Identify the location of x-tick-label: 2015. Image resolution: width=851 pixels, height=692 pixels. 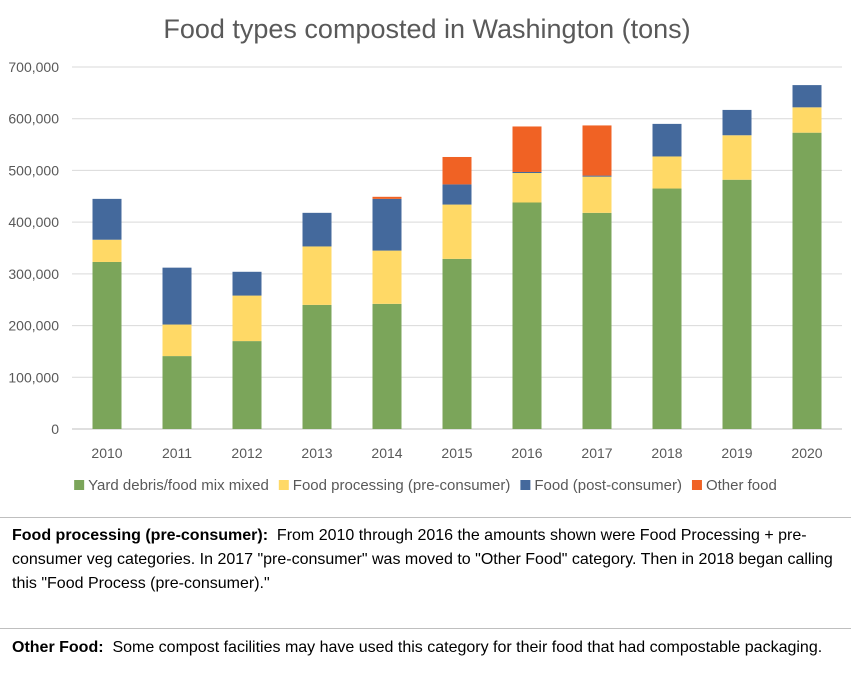
(456, 453).